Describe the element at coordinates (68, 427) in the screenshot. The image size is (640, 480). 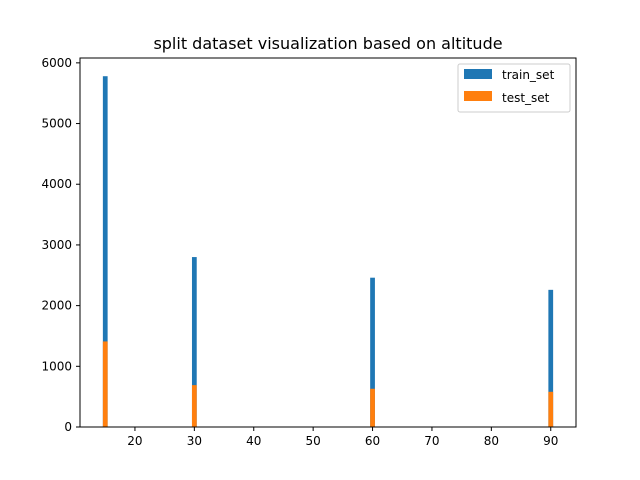
I see `y-tick-label: 0` at that location.